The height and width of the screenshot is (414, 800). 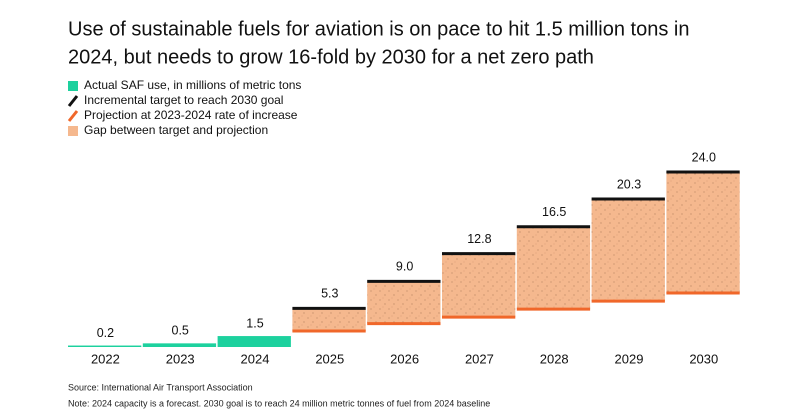 I want to click on value-label: 5.3, so click(x=329, y=294).